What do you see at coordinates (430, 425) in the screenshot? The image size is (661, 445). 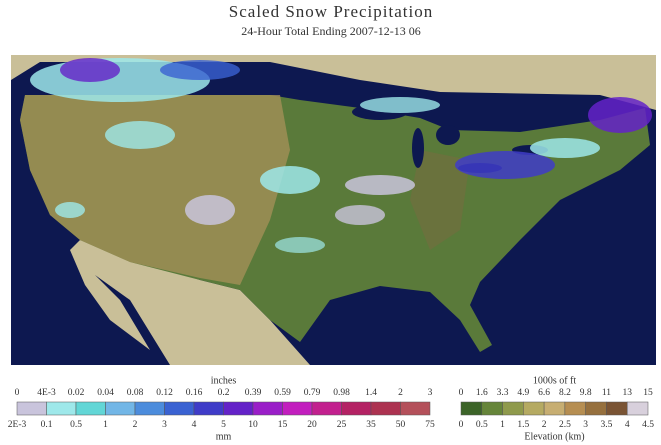 I see `legend-bottom-label: 75` at bounding box center [430, 425].